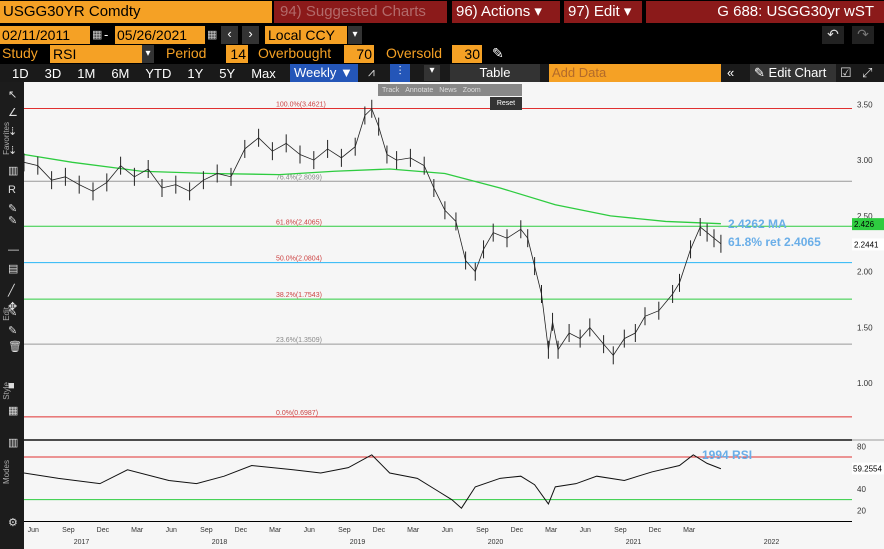  What do you see at coordinates (13, 132) in the screenshot?
I see `line-tool-icon: ⇣` at bounding box center [13, 132].